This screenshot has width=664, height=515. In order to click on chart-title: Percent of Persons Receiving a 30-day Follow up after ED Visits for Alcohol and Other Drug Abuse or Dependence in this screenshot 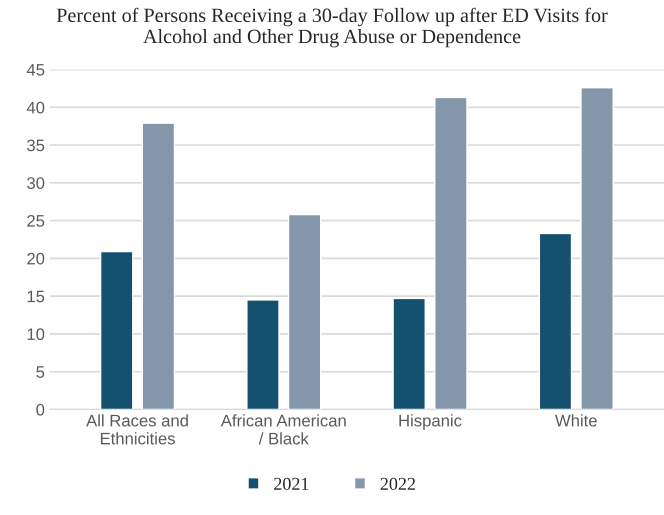, I will do `click(332, 28)`.